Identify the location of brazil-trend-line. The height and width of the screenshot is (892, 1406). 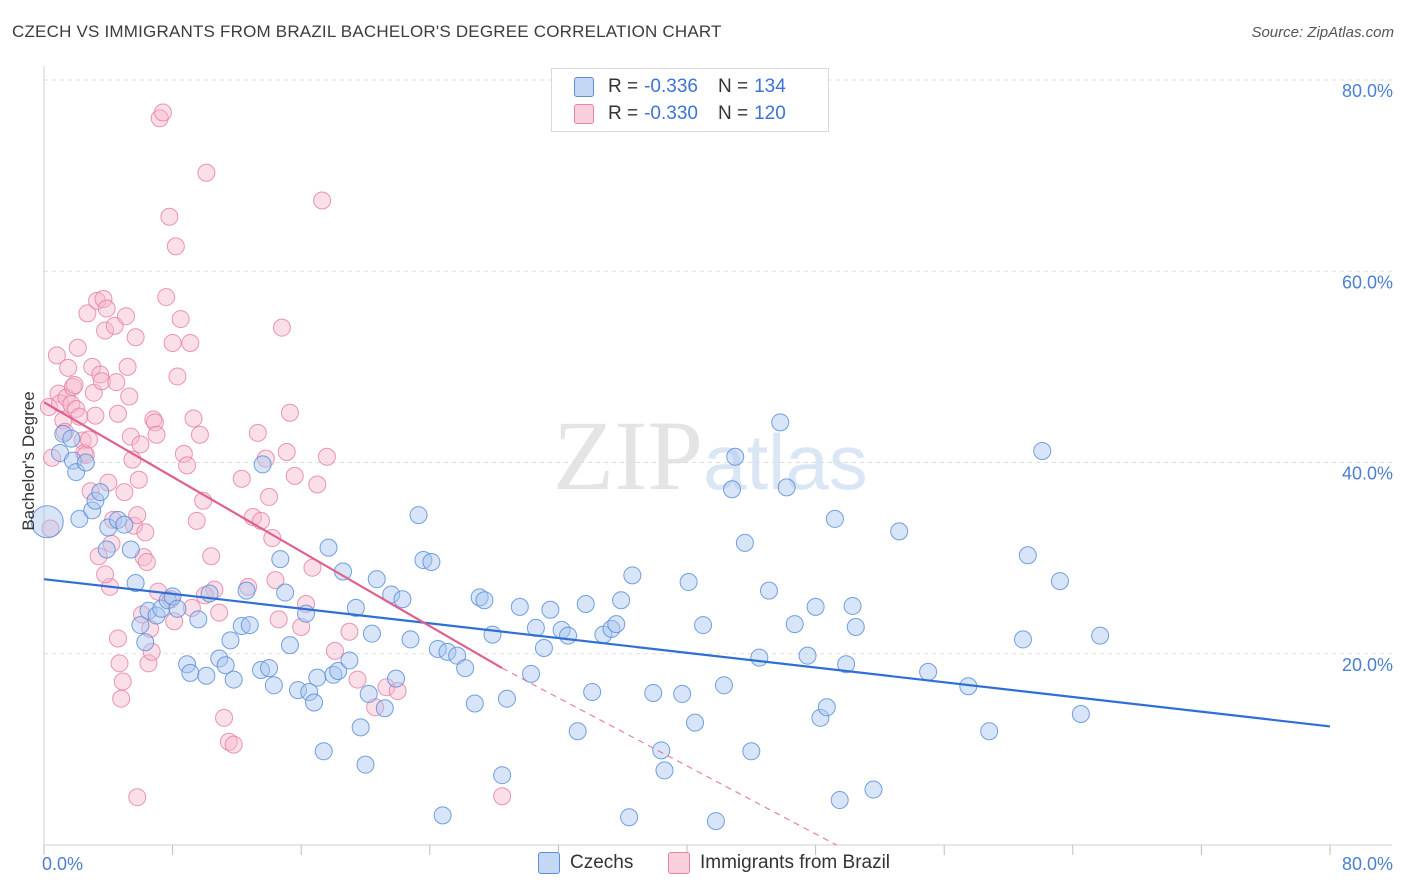
(273, 535).